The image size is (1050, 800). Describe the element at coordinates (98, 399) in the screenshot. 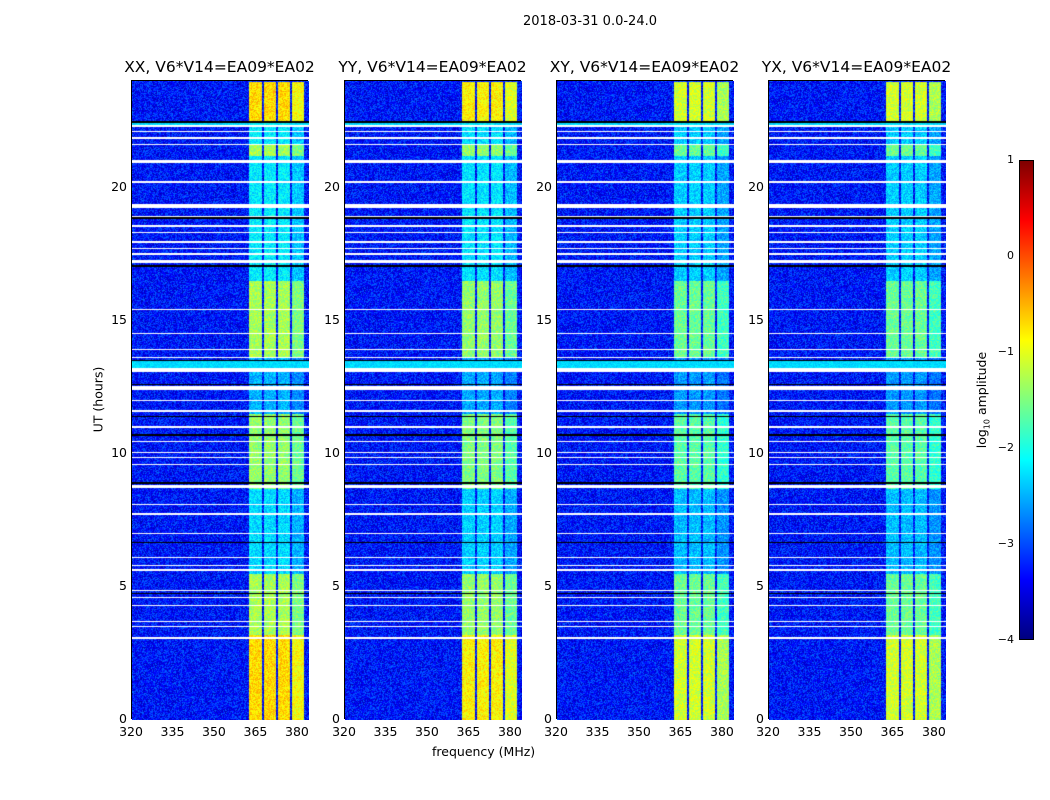

I see `y-axis-label: UT (hours)` at that location.